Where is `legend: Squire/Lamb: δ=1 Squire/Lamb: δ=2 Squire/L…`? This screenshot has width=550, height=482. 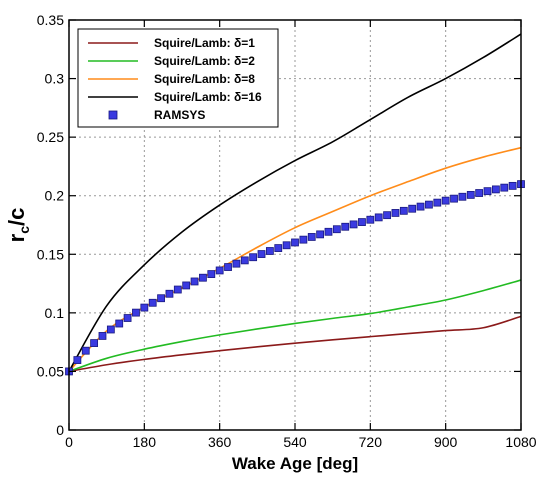 legend: Squire/Lamb: δ=1 Squire/Lamb: δ=2 Squire/L… is located at coordinates (178, 78).